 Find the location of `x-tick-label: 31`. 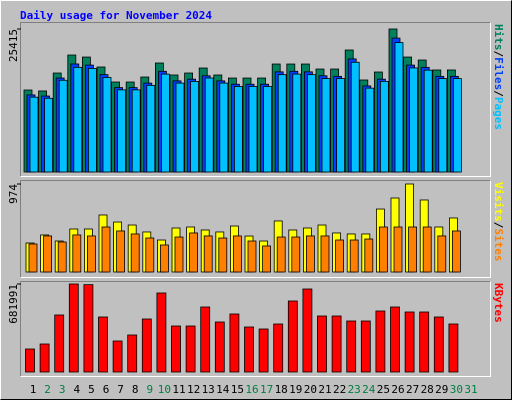

x-tick-label: 31 is located at coordinates (470, 389).